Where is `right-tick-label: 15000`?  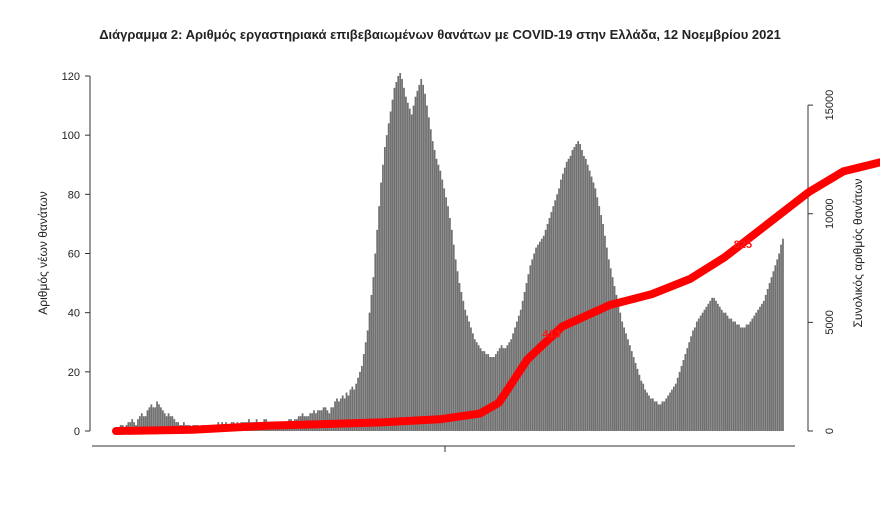 right-tick-label: 15000 is located at coordinates (830, 105).